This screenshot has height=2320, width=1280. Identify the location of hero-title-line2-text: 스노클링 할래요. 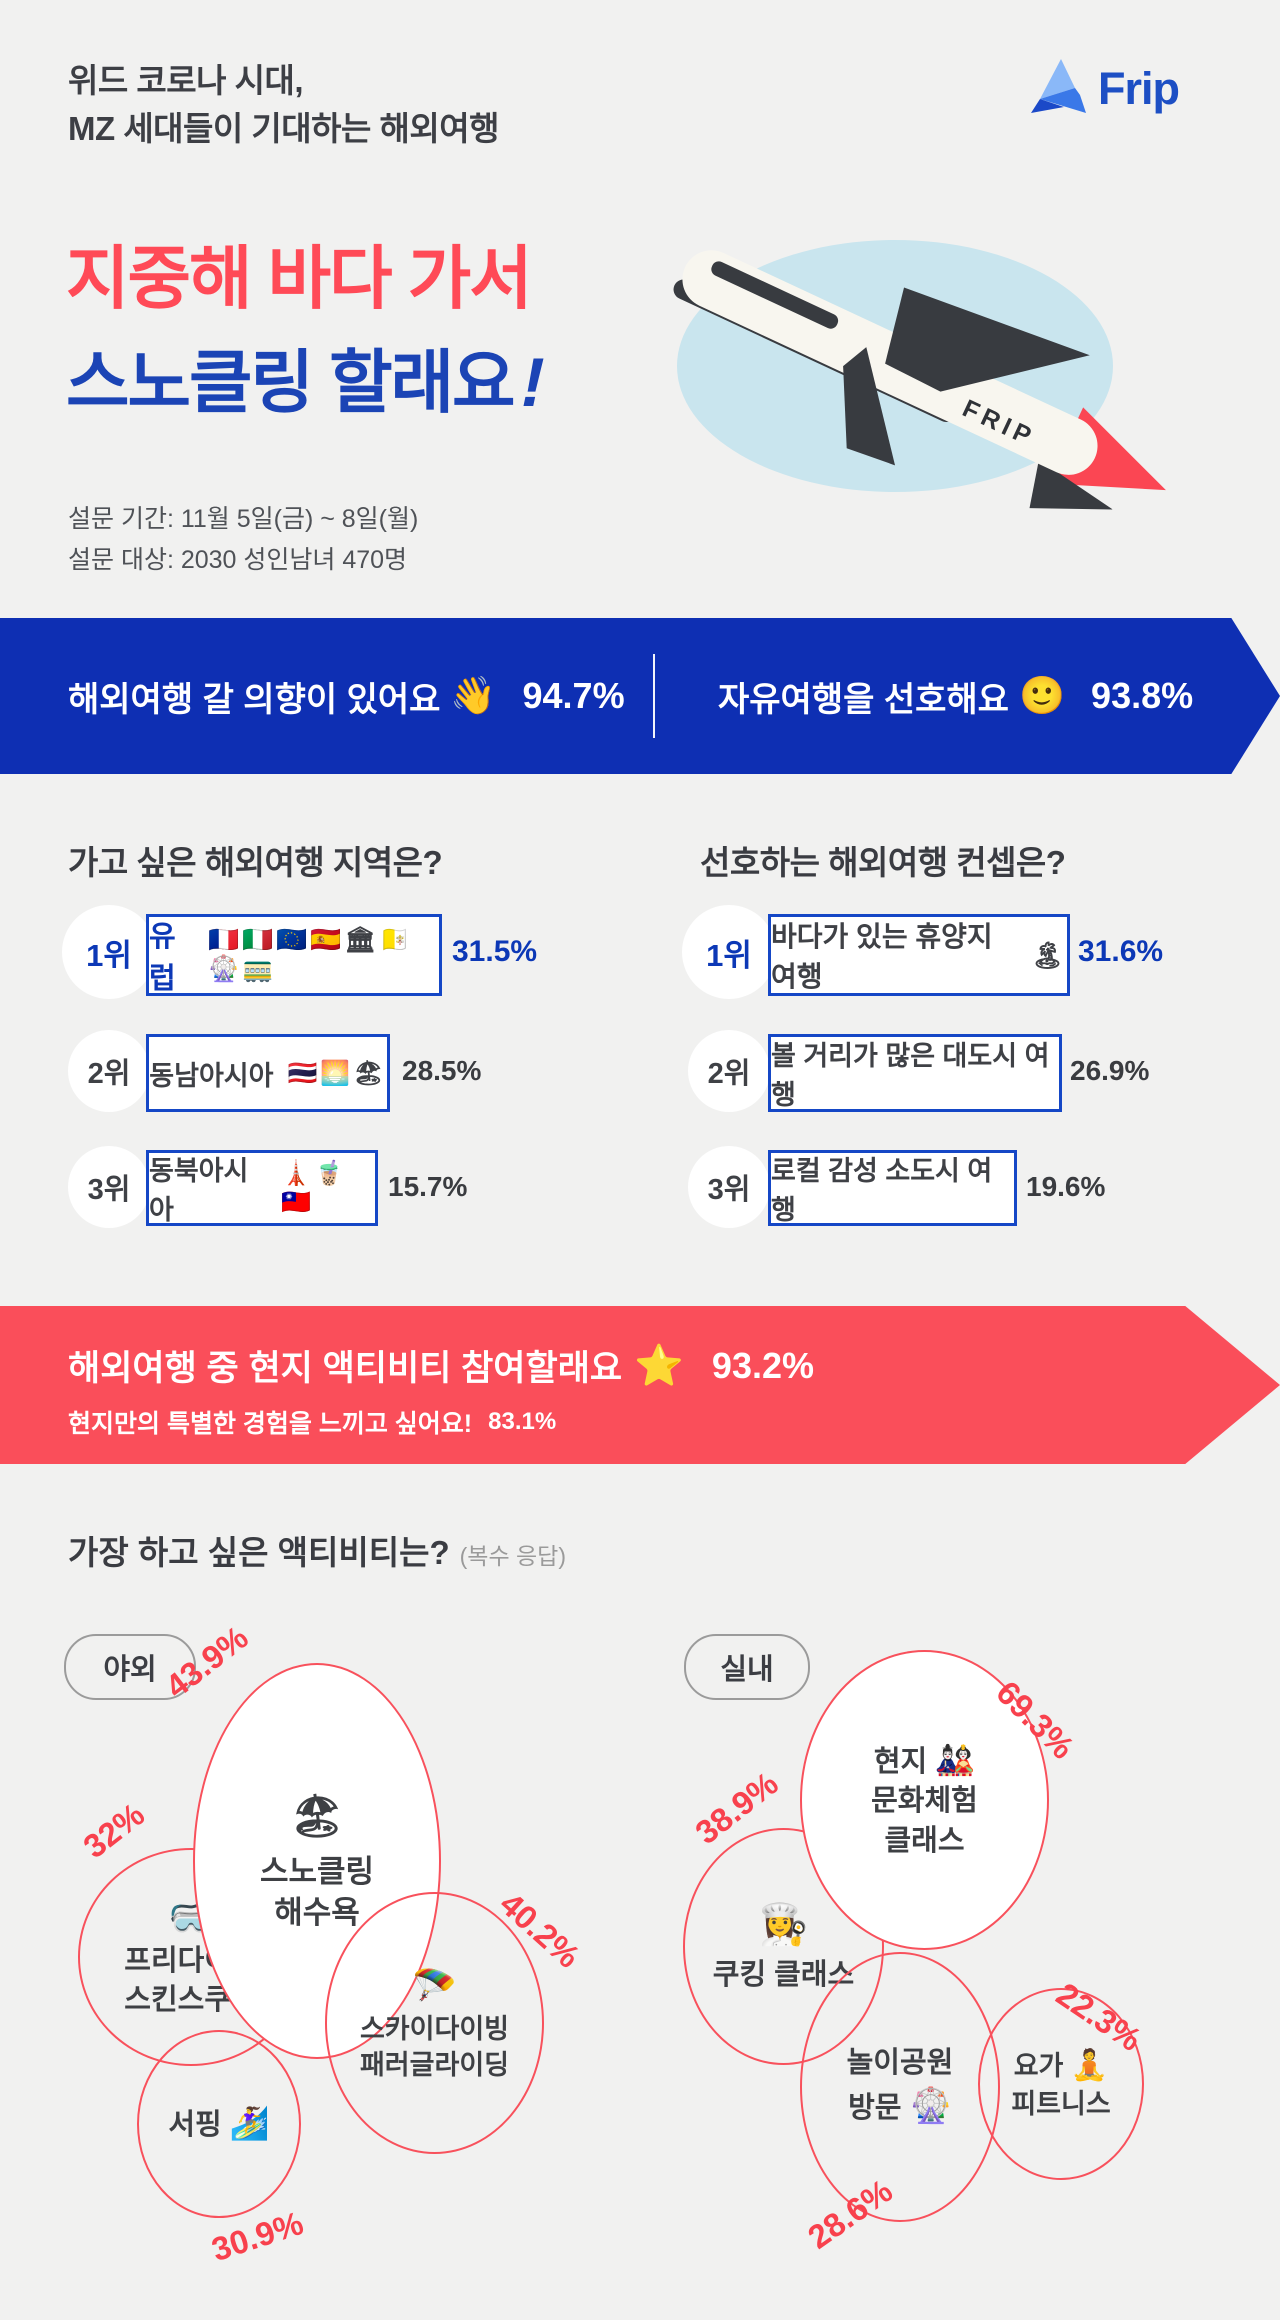
(291, 382).